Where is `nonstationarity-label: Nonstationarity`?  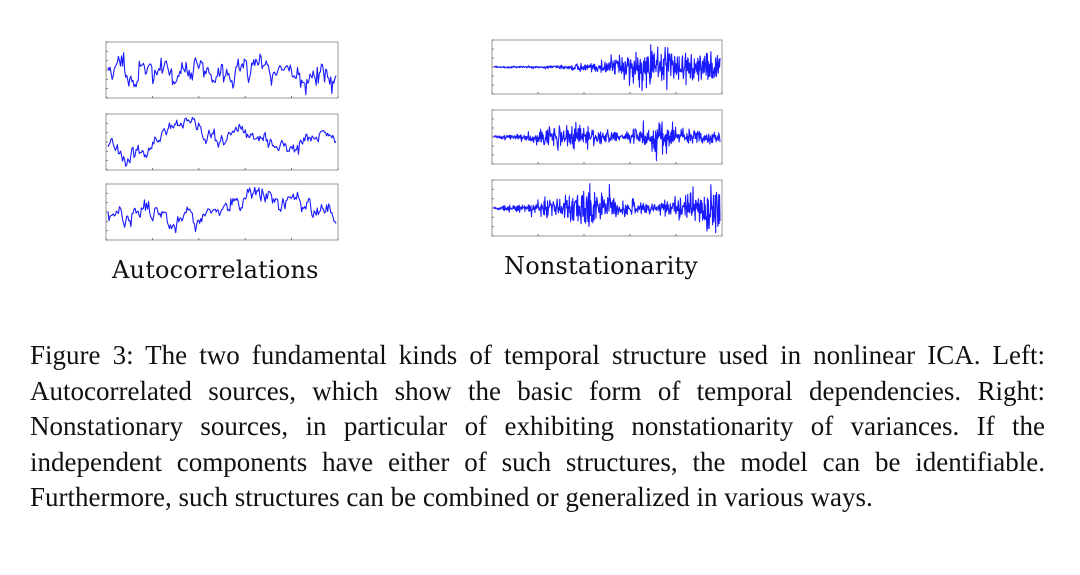
nonstationarity-label: Nonstationarity is located at coordinates (601, 266).